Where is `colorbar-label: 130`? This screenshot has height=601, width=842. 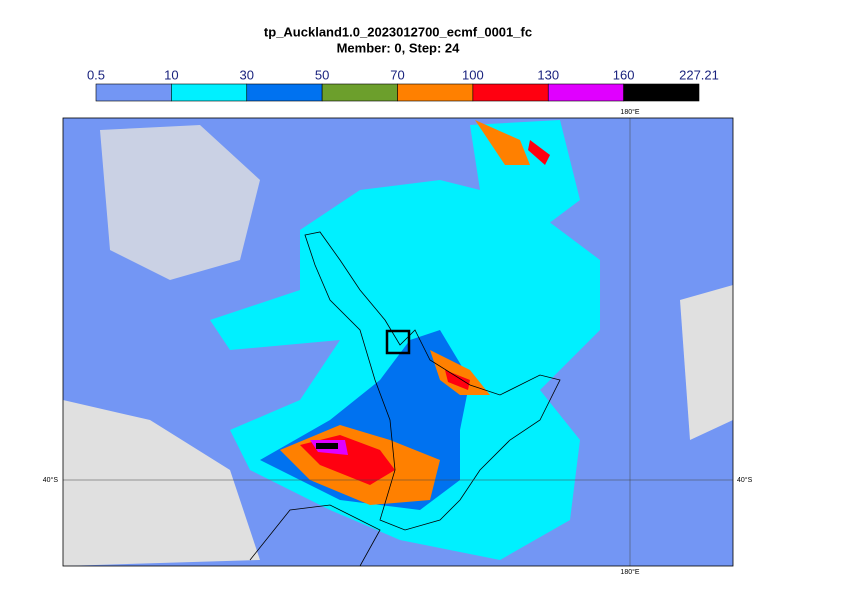 colorbar-label: 130 is located at coordinates (548, 74).